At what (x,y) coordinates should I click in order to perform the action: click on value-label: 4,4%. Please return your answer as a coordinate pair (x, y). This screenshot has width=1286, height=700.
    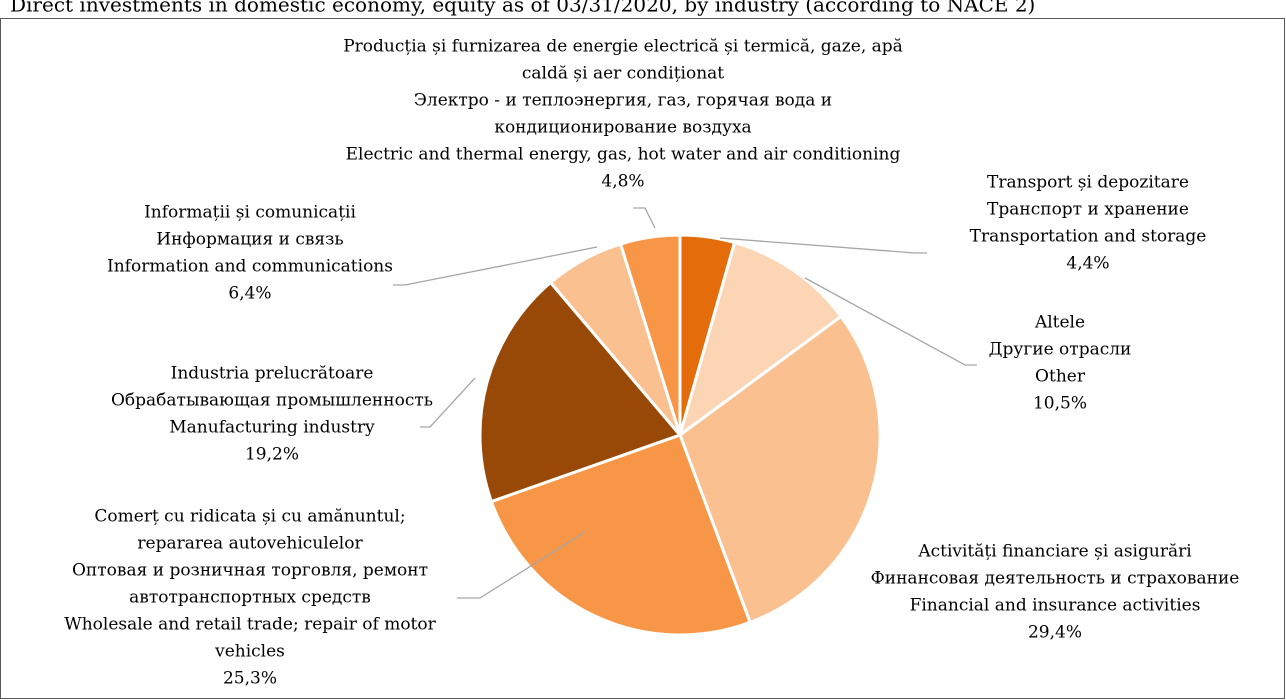
    Looking at the image, I should click on (1087, 264).